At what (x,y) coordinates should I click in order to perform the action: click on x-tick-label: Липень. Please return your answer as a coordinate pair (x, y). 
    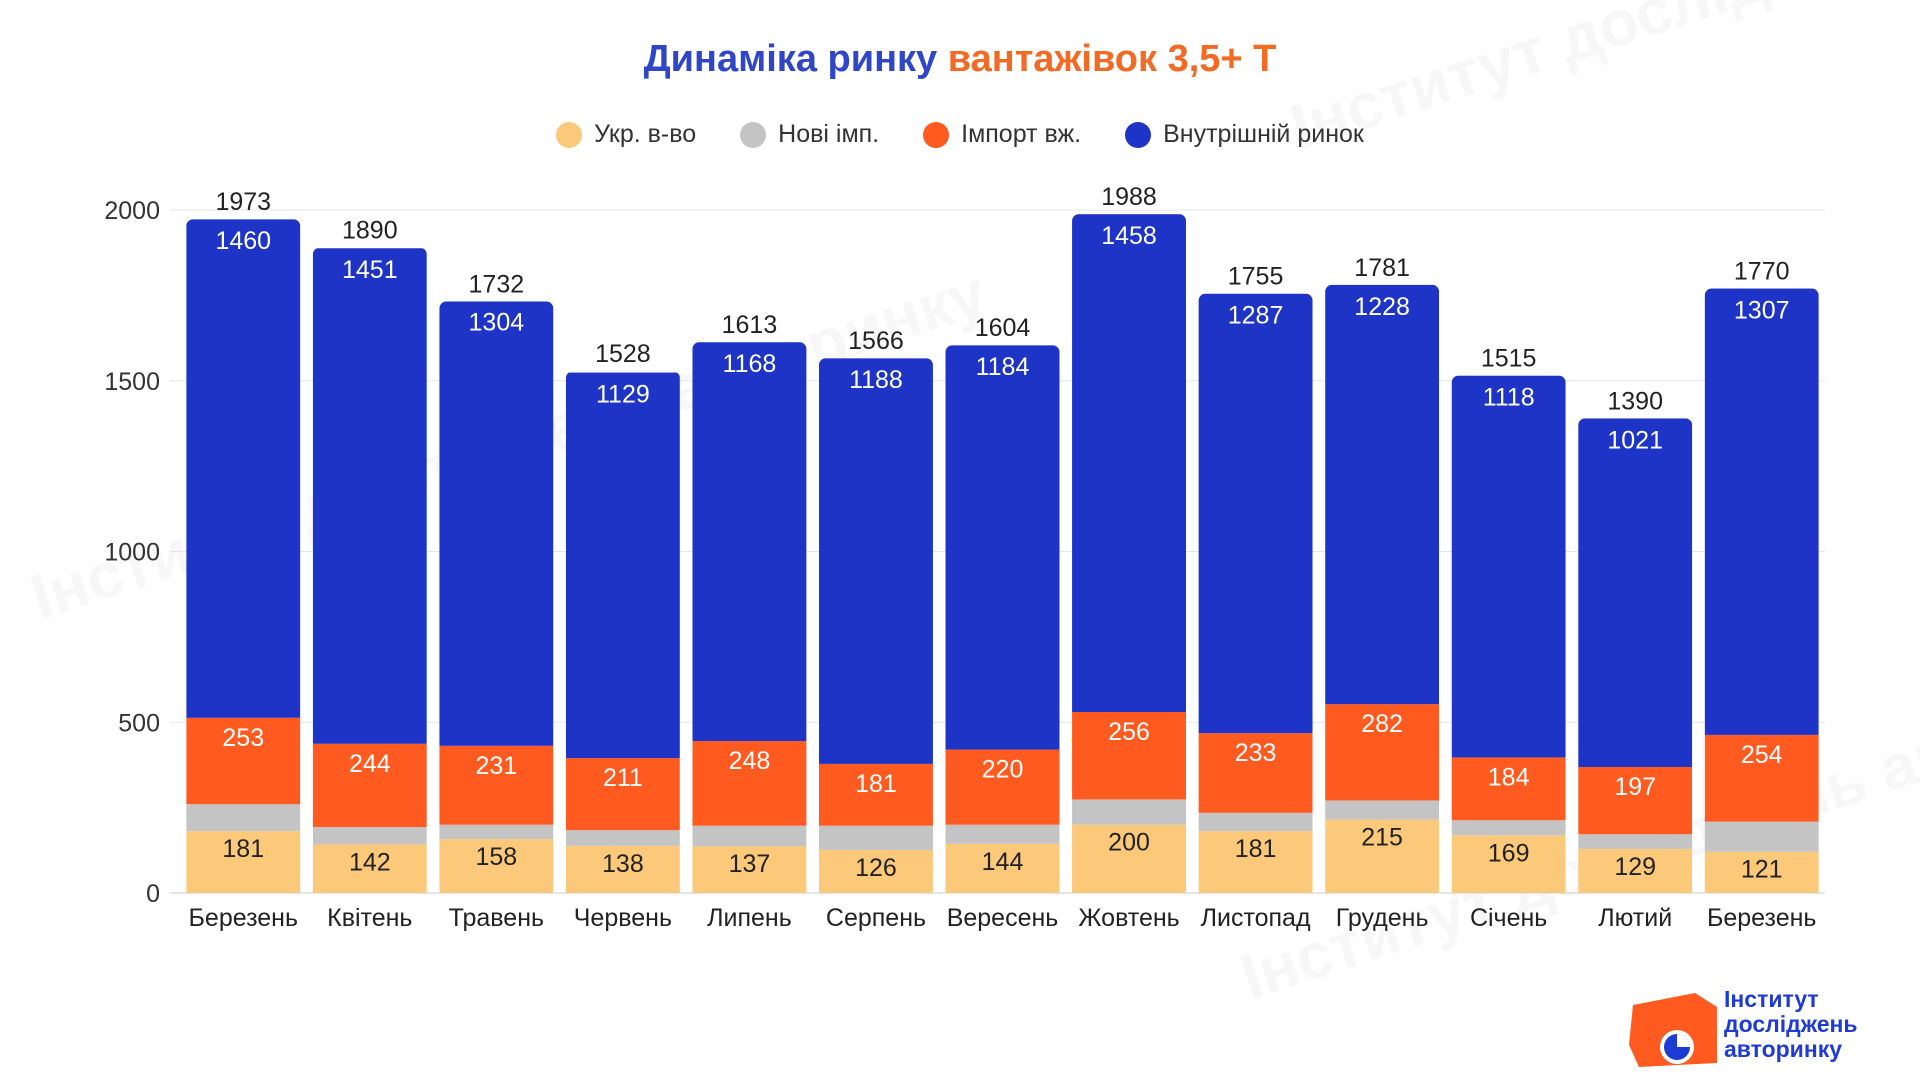
    Looking at the image, I should click on (749, 918).